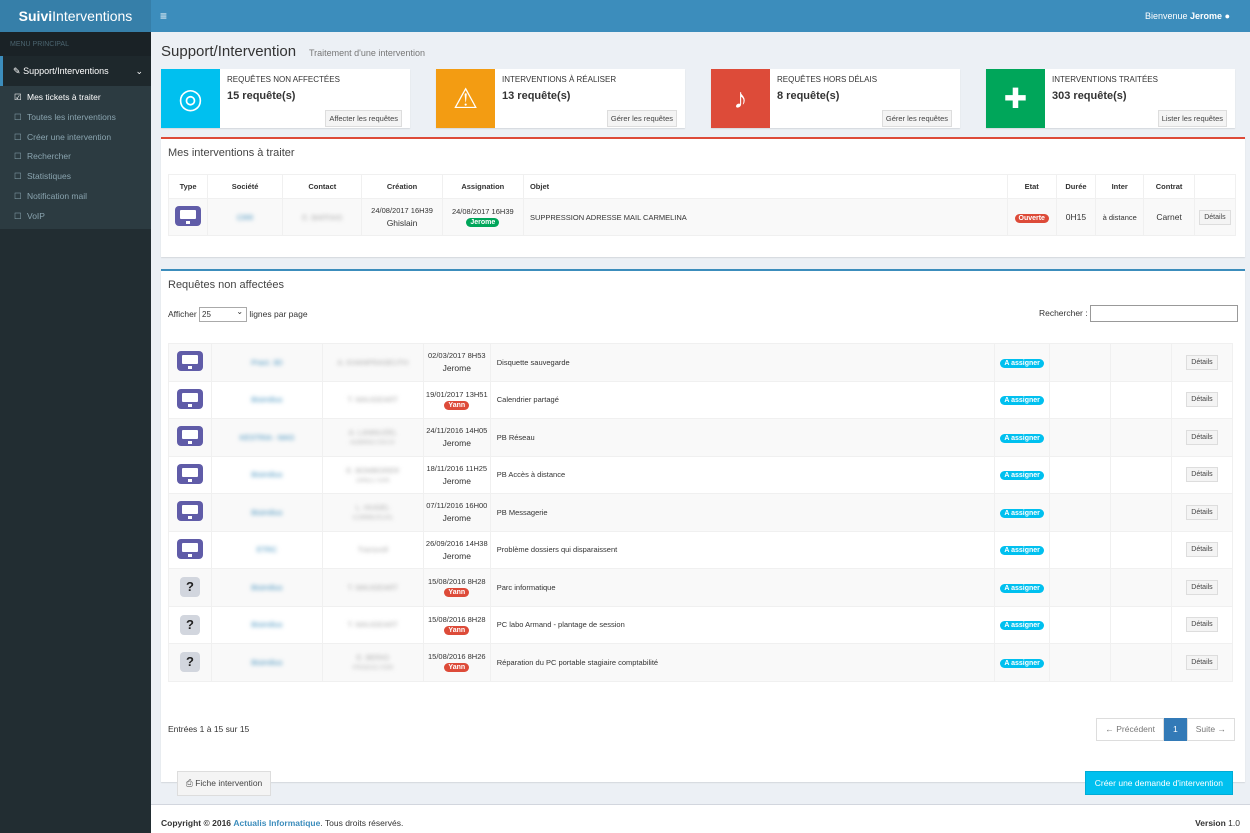  What do you see at coordinates (1130, 729) in the screenshot?
I see `prev-page-button: ← Précédent` at bounding box center [1130, 729].